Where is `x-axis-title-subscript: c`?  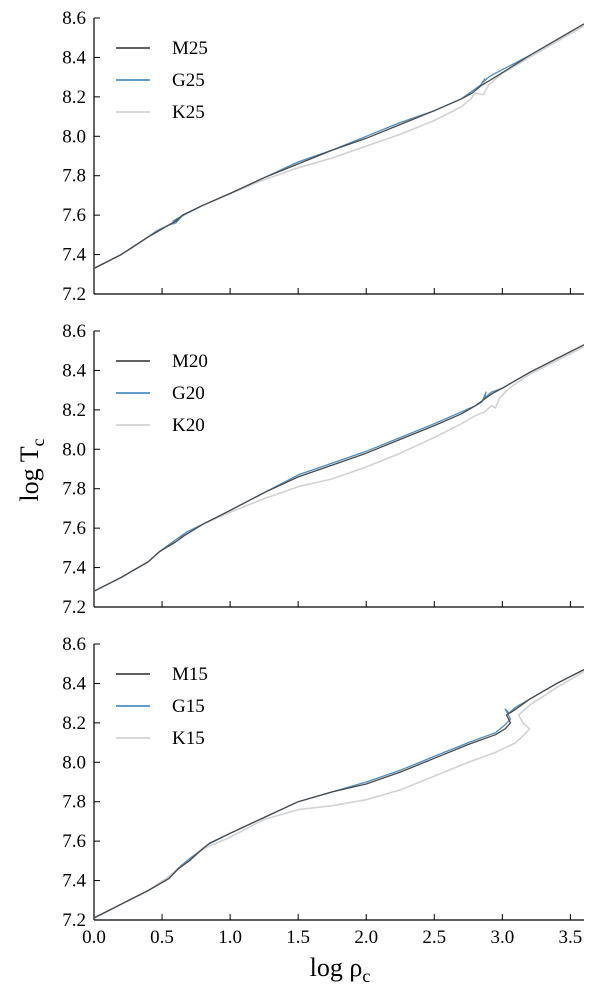
x-axis-title-subscript: c is located at coordinates (366, 976).